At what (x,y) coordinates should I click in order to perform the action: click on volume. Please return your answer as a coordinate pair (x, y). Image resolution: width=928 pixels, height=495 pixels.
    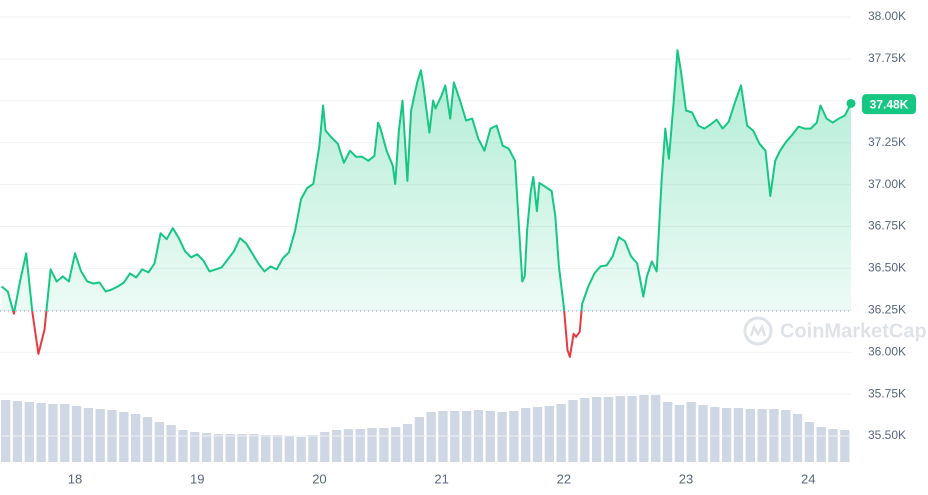
    Looking at the image, I should click on (425, 428).